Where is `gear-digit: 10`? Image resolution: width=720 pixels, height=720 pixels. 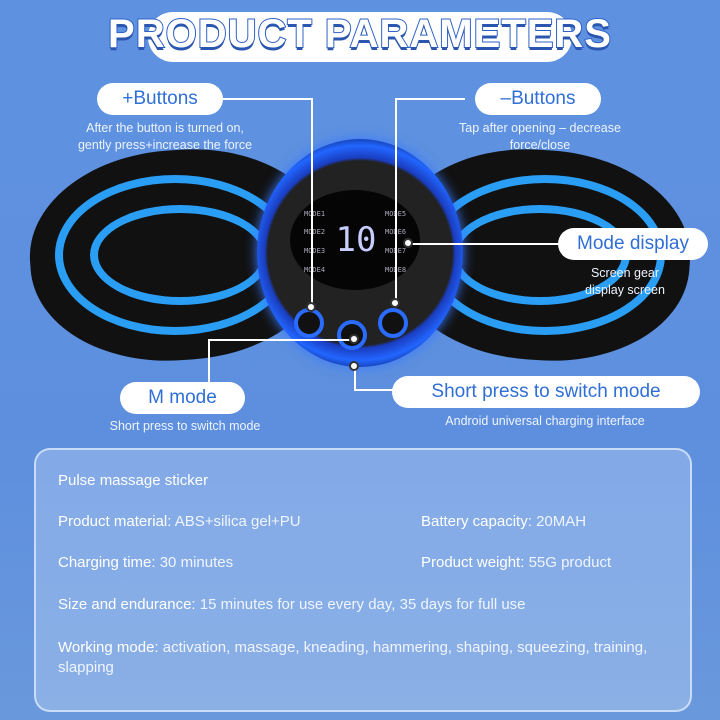
gear-digit: 10 is located at coordinates (356, 240).